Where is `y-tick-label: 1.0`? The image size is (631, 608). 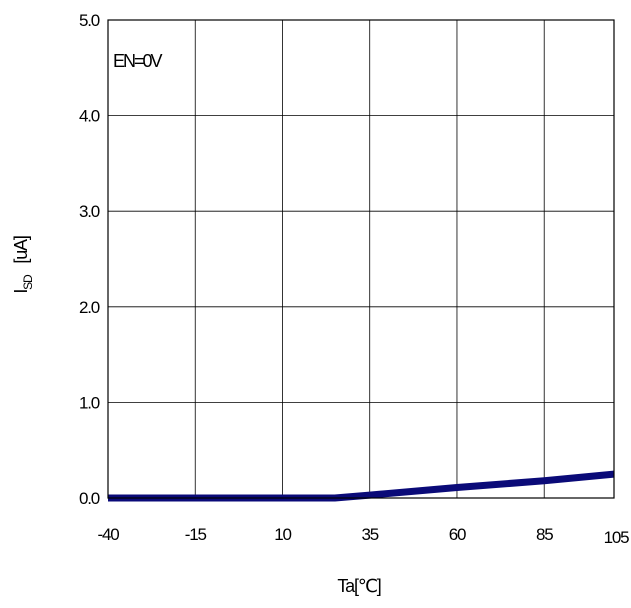 y-tick-label: 1.0 is located at coordinates (89, 402).